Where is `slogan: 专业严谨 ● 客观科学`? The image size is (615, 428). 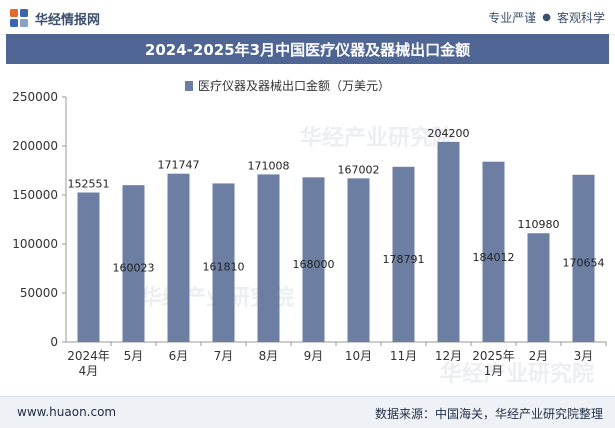 slogan: 专业严谨 ● 客观科学 is located at coordinates (546, 17).